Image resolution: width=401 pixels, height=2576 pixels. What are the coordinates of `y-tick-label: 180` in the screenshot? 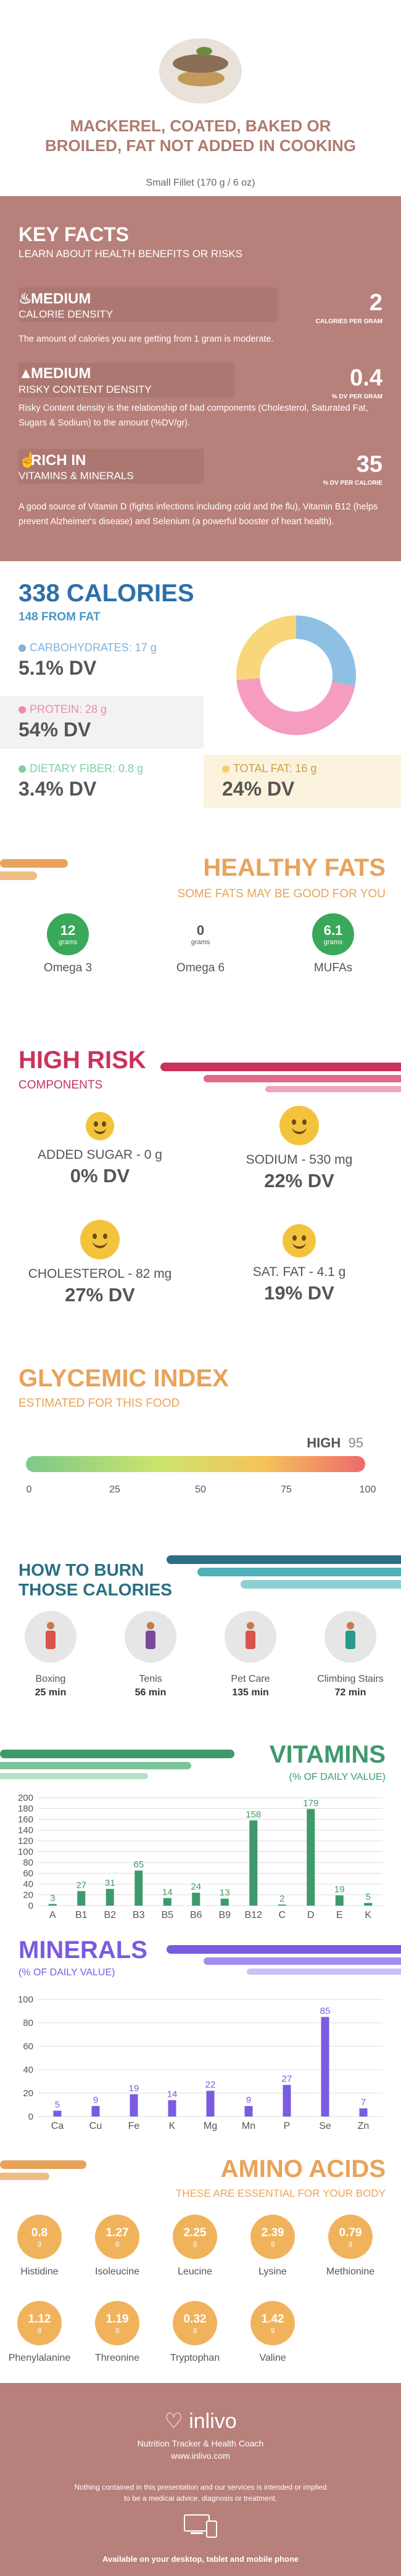 It's located at (25, 1809).